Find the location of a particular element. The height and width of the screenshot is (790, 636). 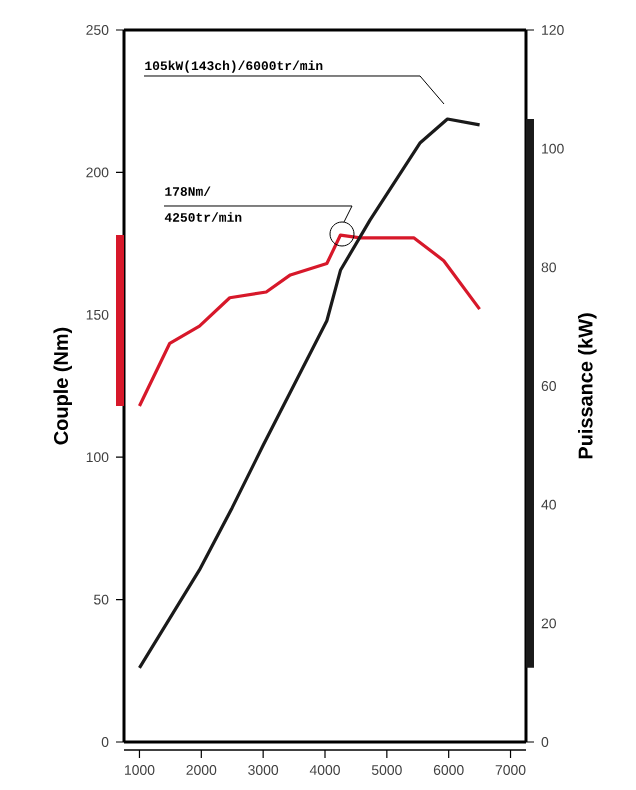

y2-axis-title: Puissance (kW) is located at coordinates (587, 386).